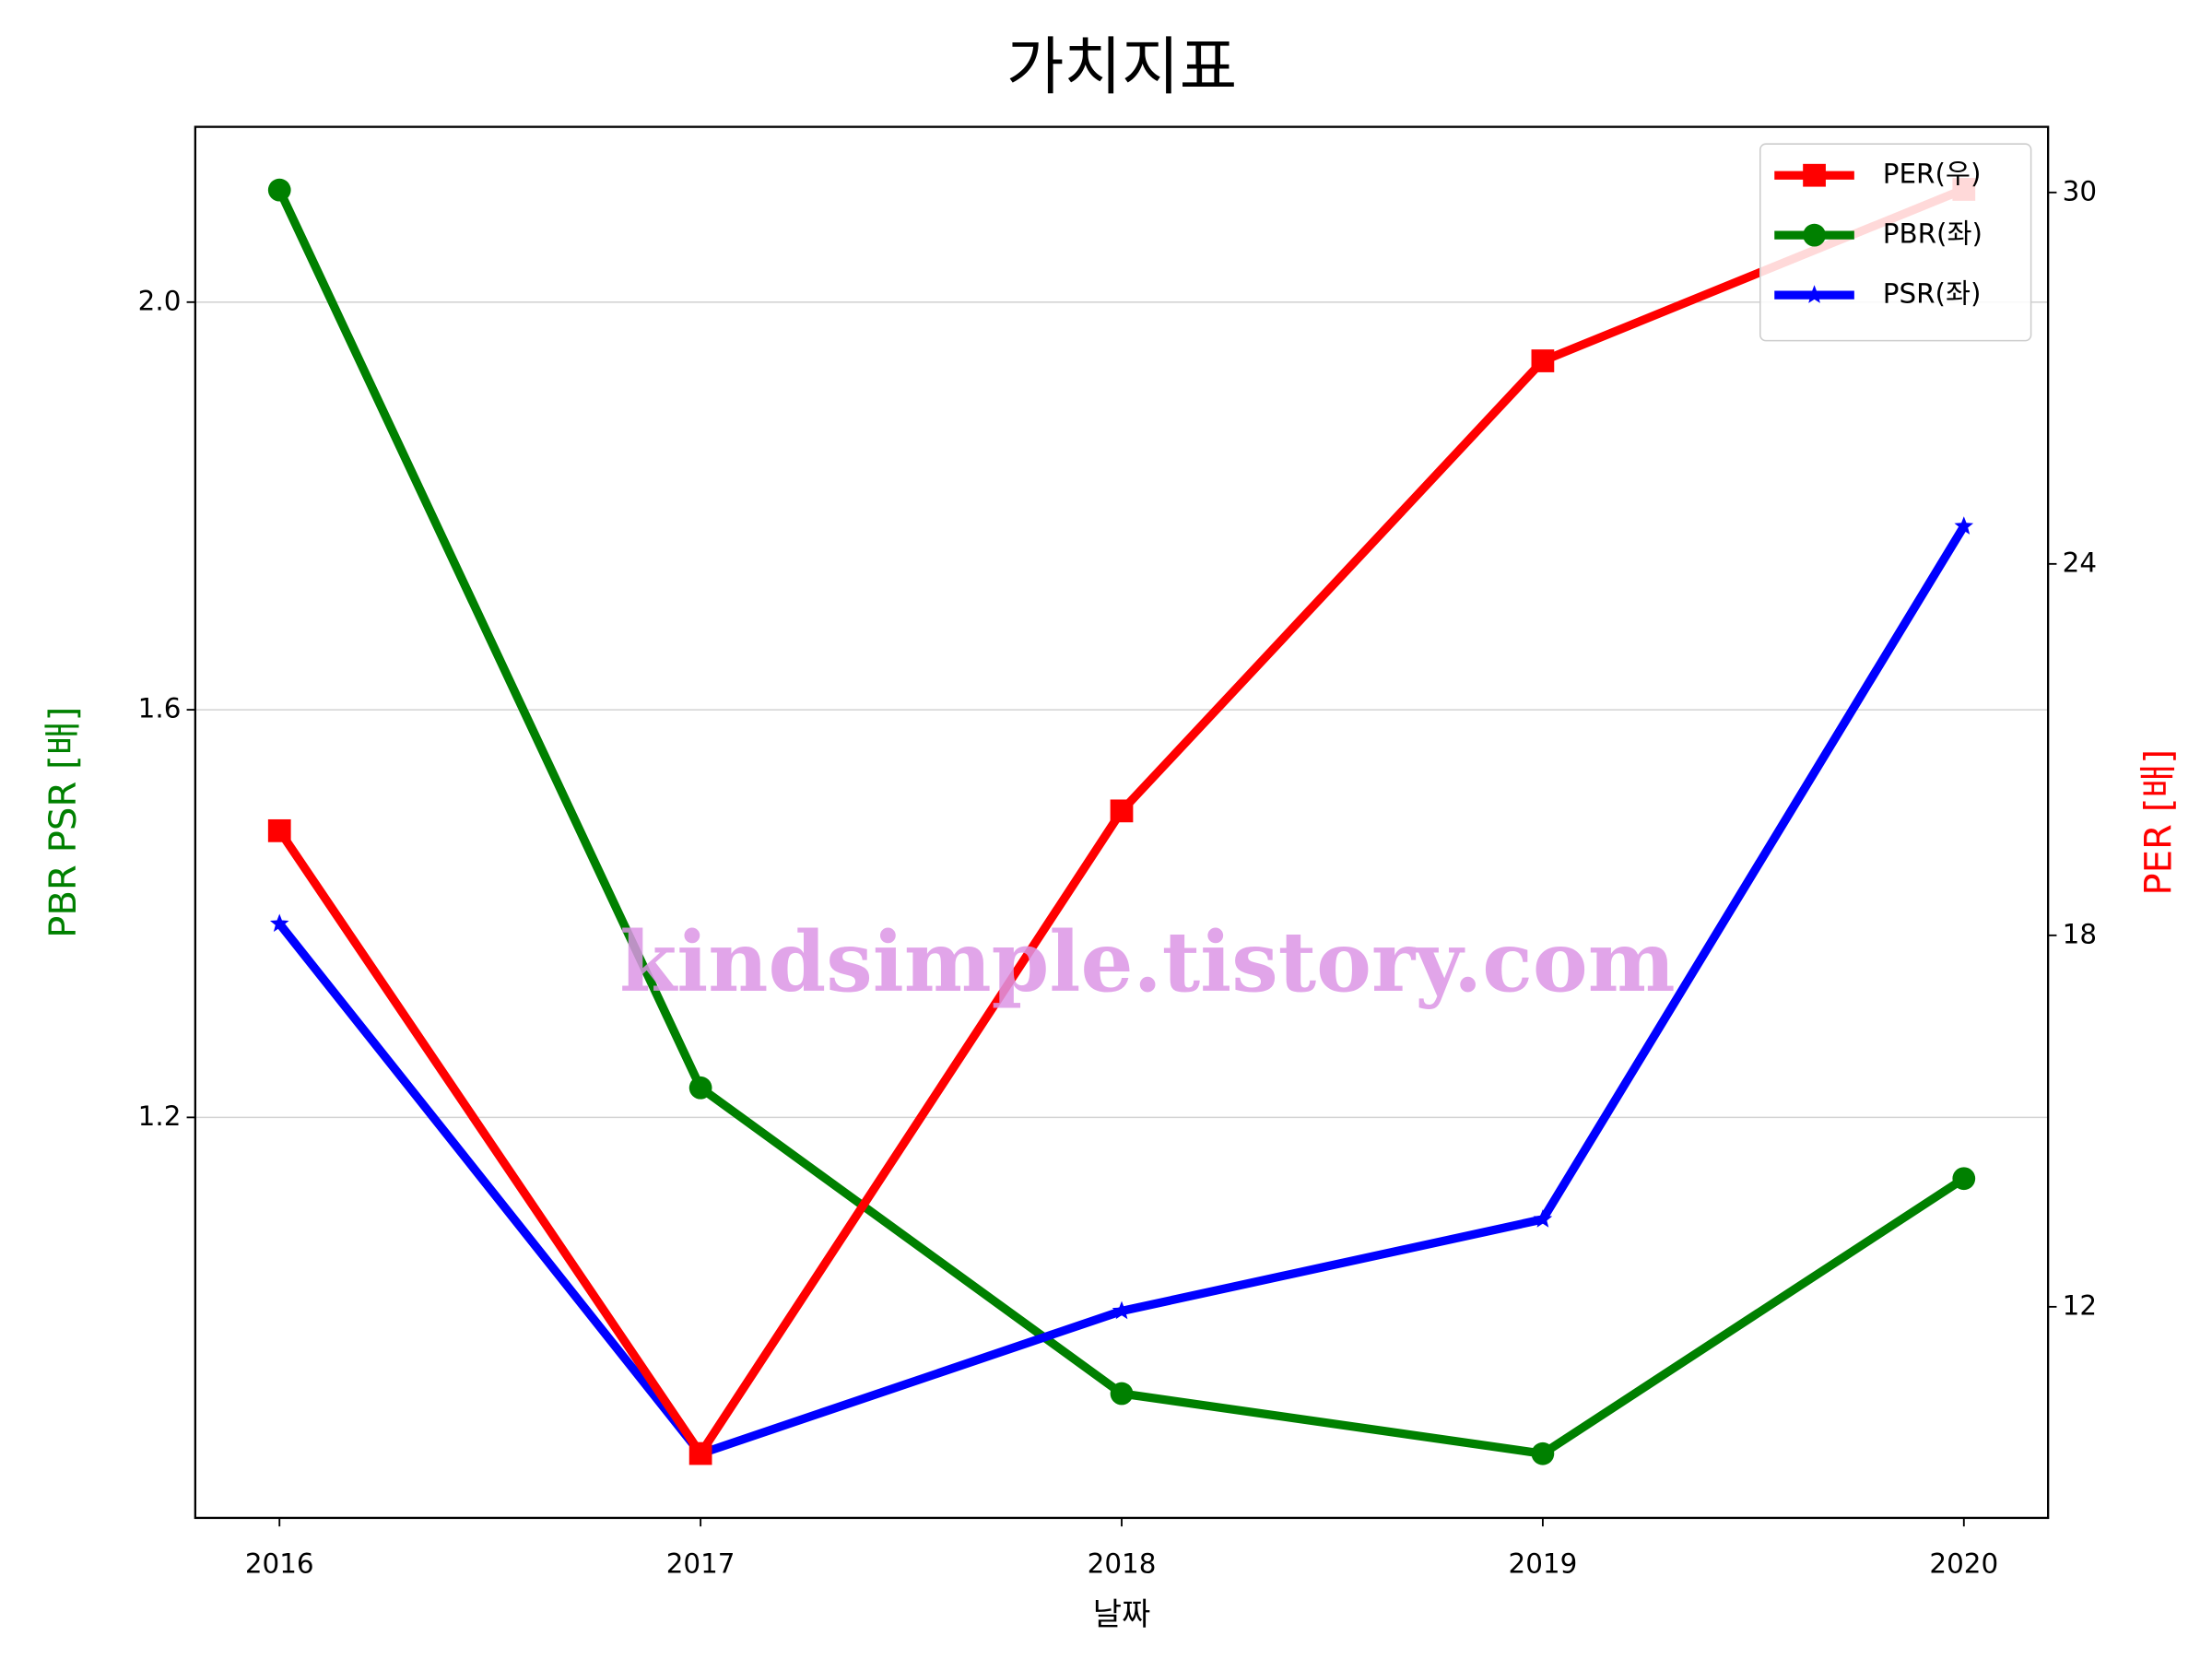 This screenshot has width=2212, height=1659. I want to click on y2-tick-label: 18, so click(2080, 933).